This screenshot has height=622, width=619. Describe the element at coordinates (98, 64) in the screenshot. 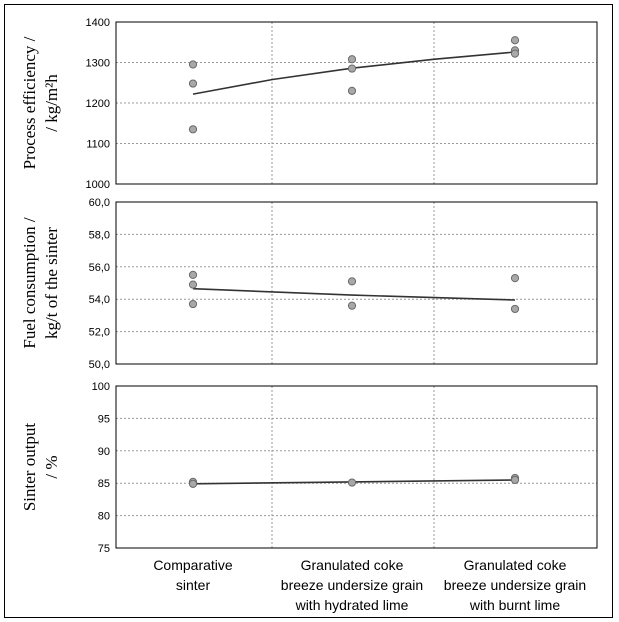

I see `y-tick-label: 1300` at that location.